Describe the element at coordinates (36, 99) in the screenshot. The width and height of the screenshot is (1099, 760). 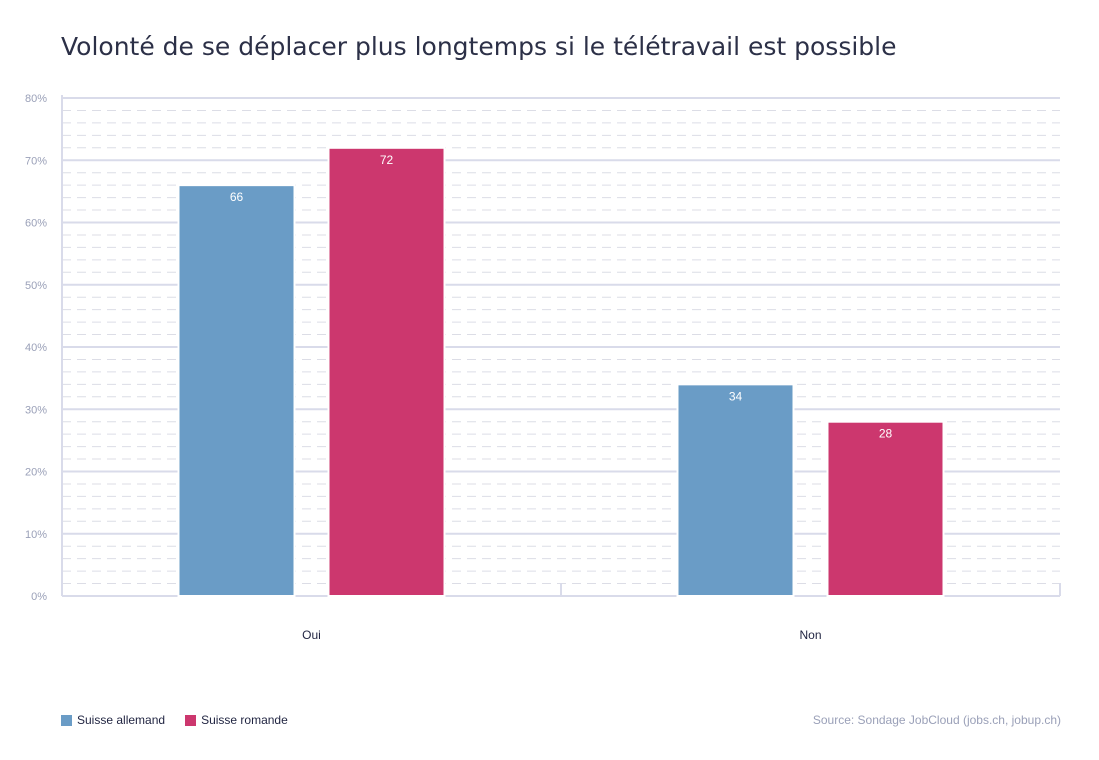
I see `y-tick-label: 80%` at that location.